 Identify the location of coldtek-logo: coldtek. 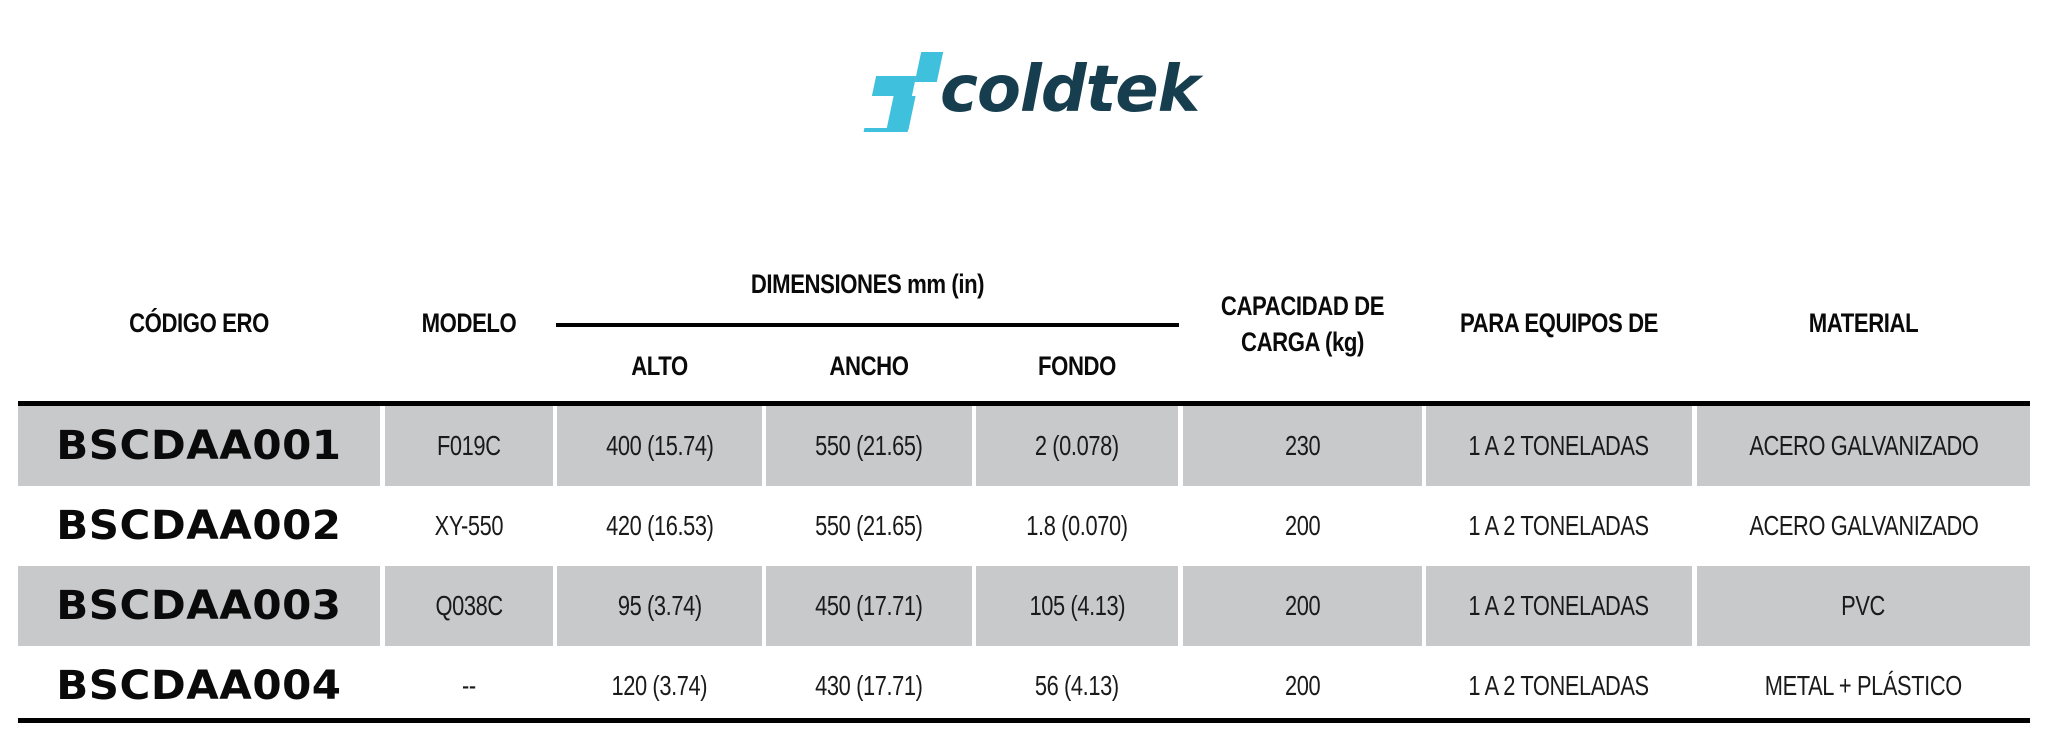
(1030, 94).